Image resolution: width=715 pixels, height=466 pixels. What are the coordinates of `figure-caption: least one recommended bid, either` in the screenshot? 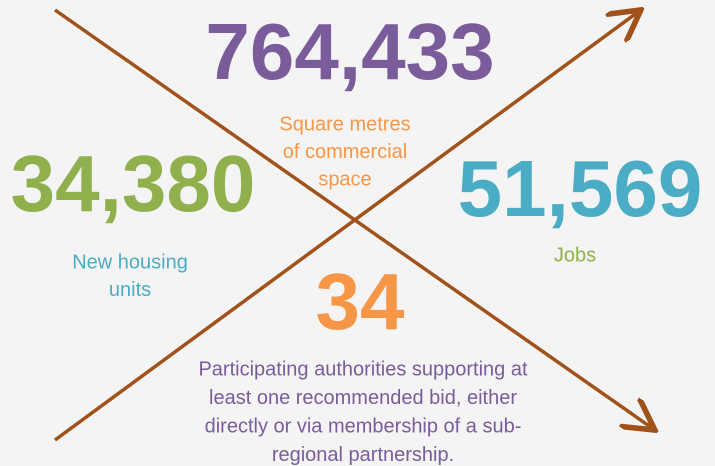 It's located at (363, 398).